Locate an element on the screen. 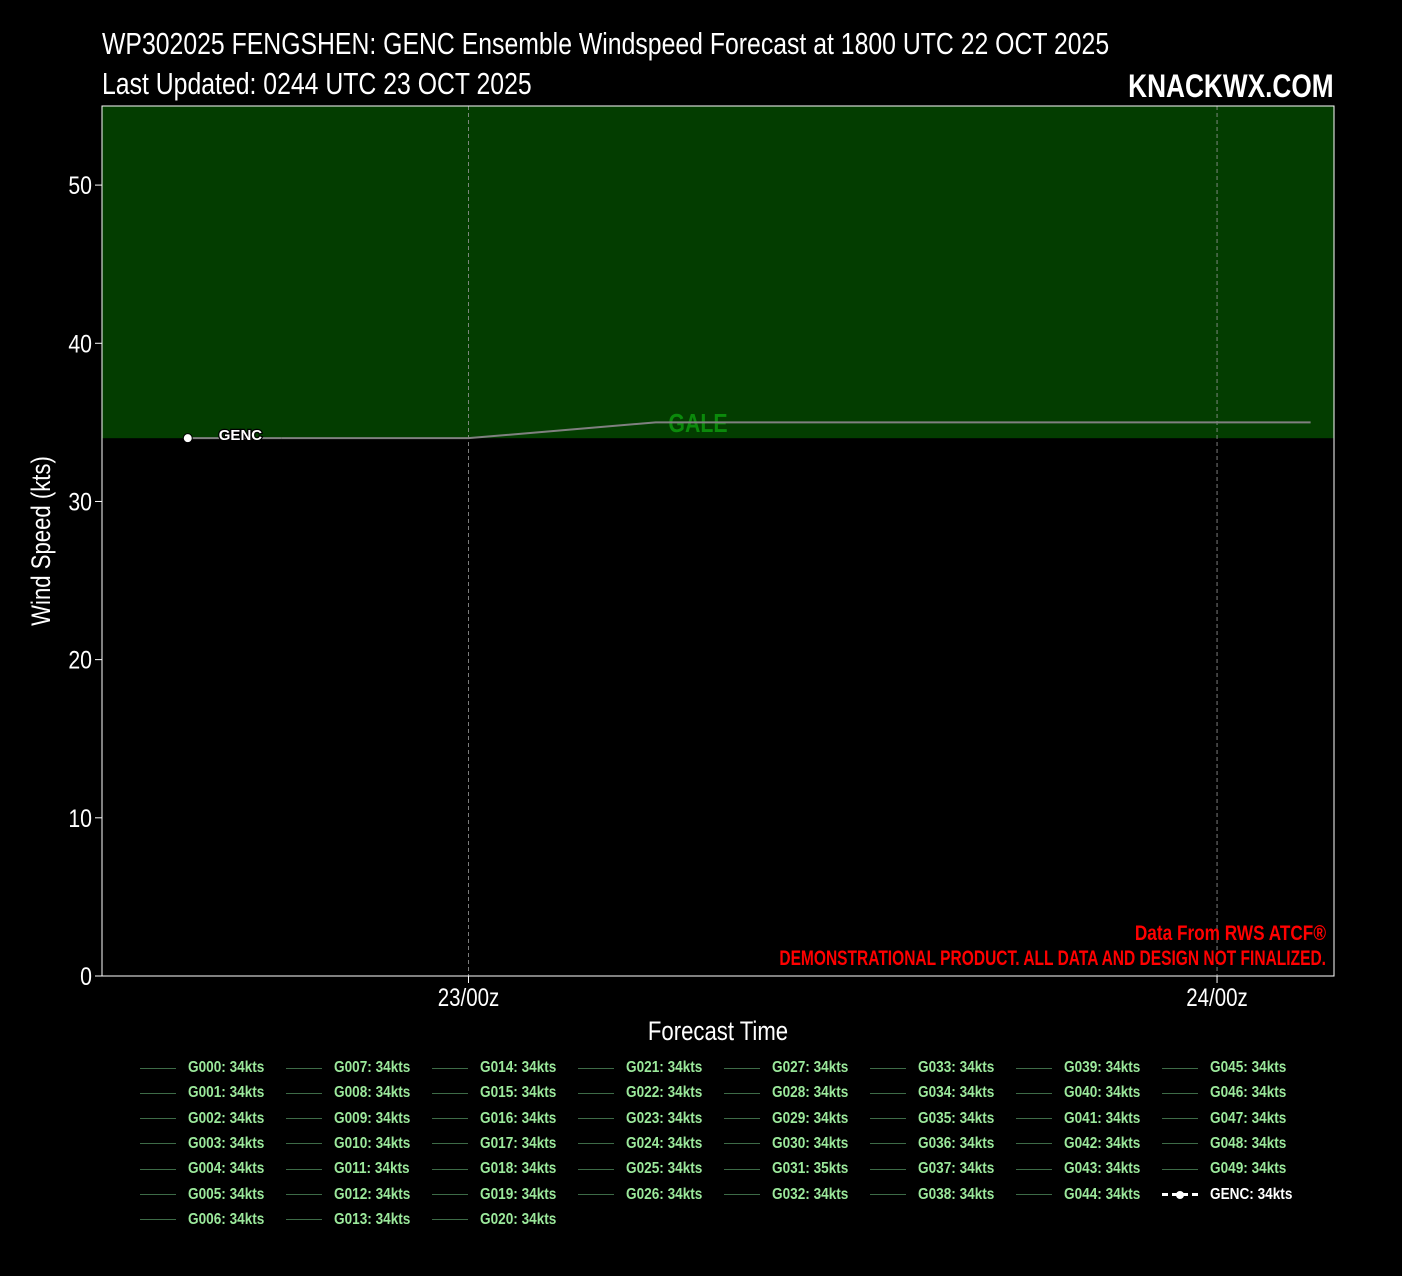 The width and height of the screenshot is (1402, 1276). legend-label: G033: 34kts is located at coordinates (956, 1067).